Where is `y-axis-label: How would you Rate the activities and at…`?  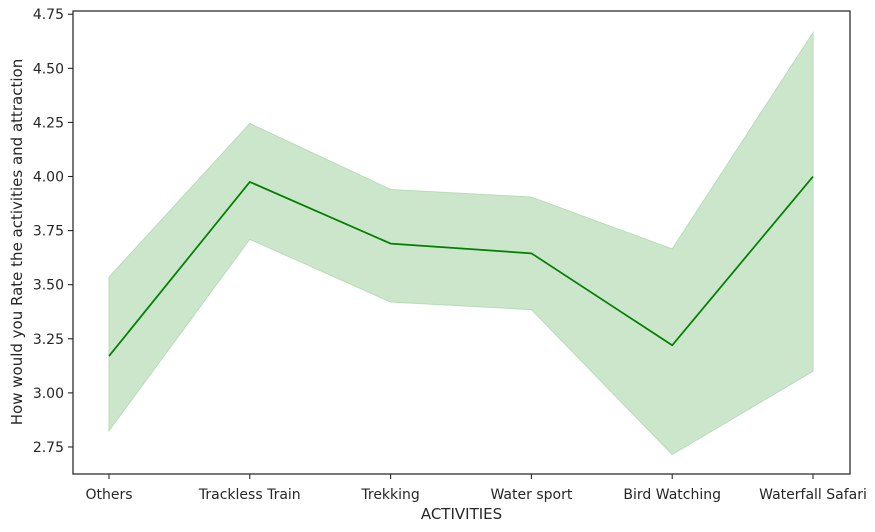
y-axis-label: How would you Rate the activities and at… is located at coordinates (17, 242).